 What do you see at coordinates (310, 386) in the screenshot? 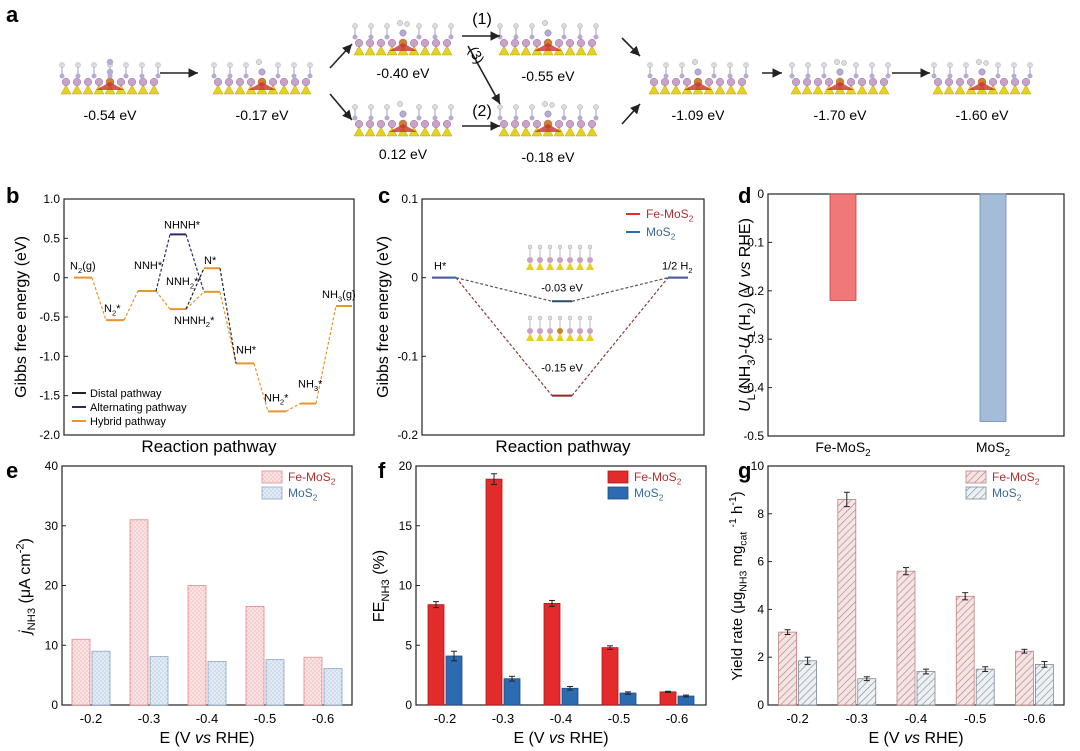
I see `species-label: NH3*` at bounding box center [310, 386].